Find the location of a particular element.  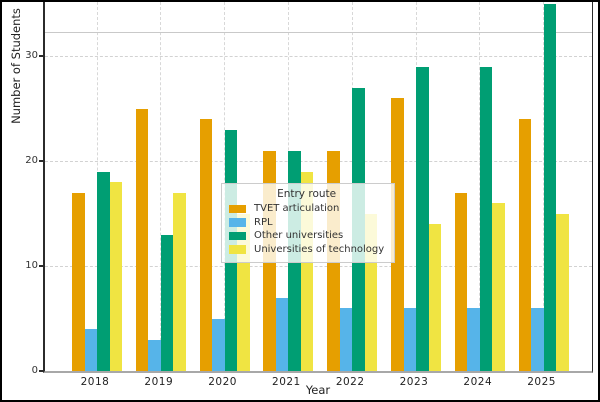

x-tick-label-2022: 2022 is located at coordinates (350, 382).